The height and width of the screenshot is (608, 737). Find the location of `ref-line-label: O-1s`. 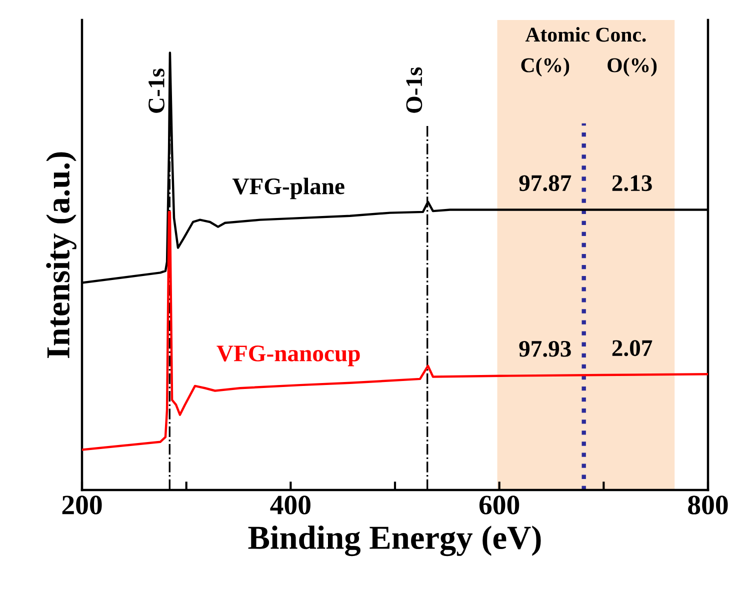

ref-line-label: O-1s is located at coordinates (414, 90).